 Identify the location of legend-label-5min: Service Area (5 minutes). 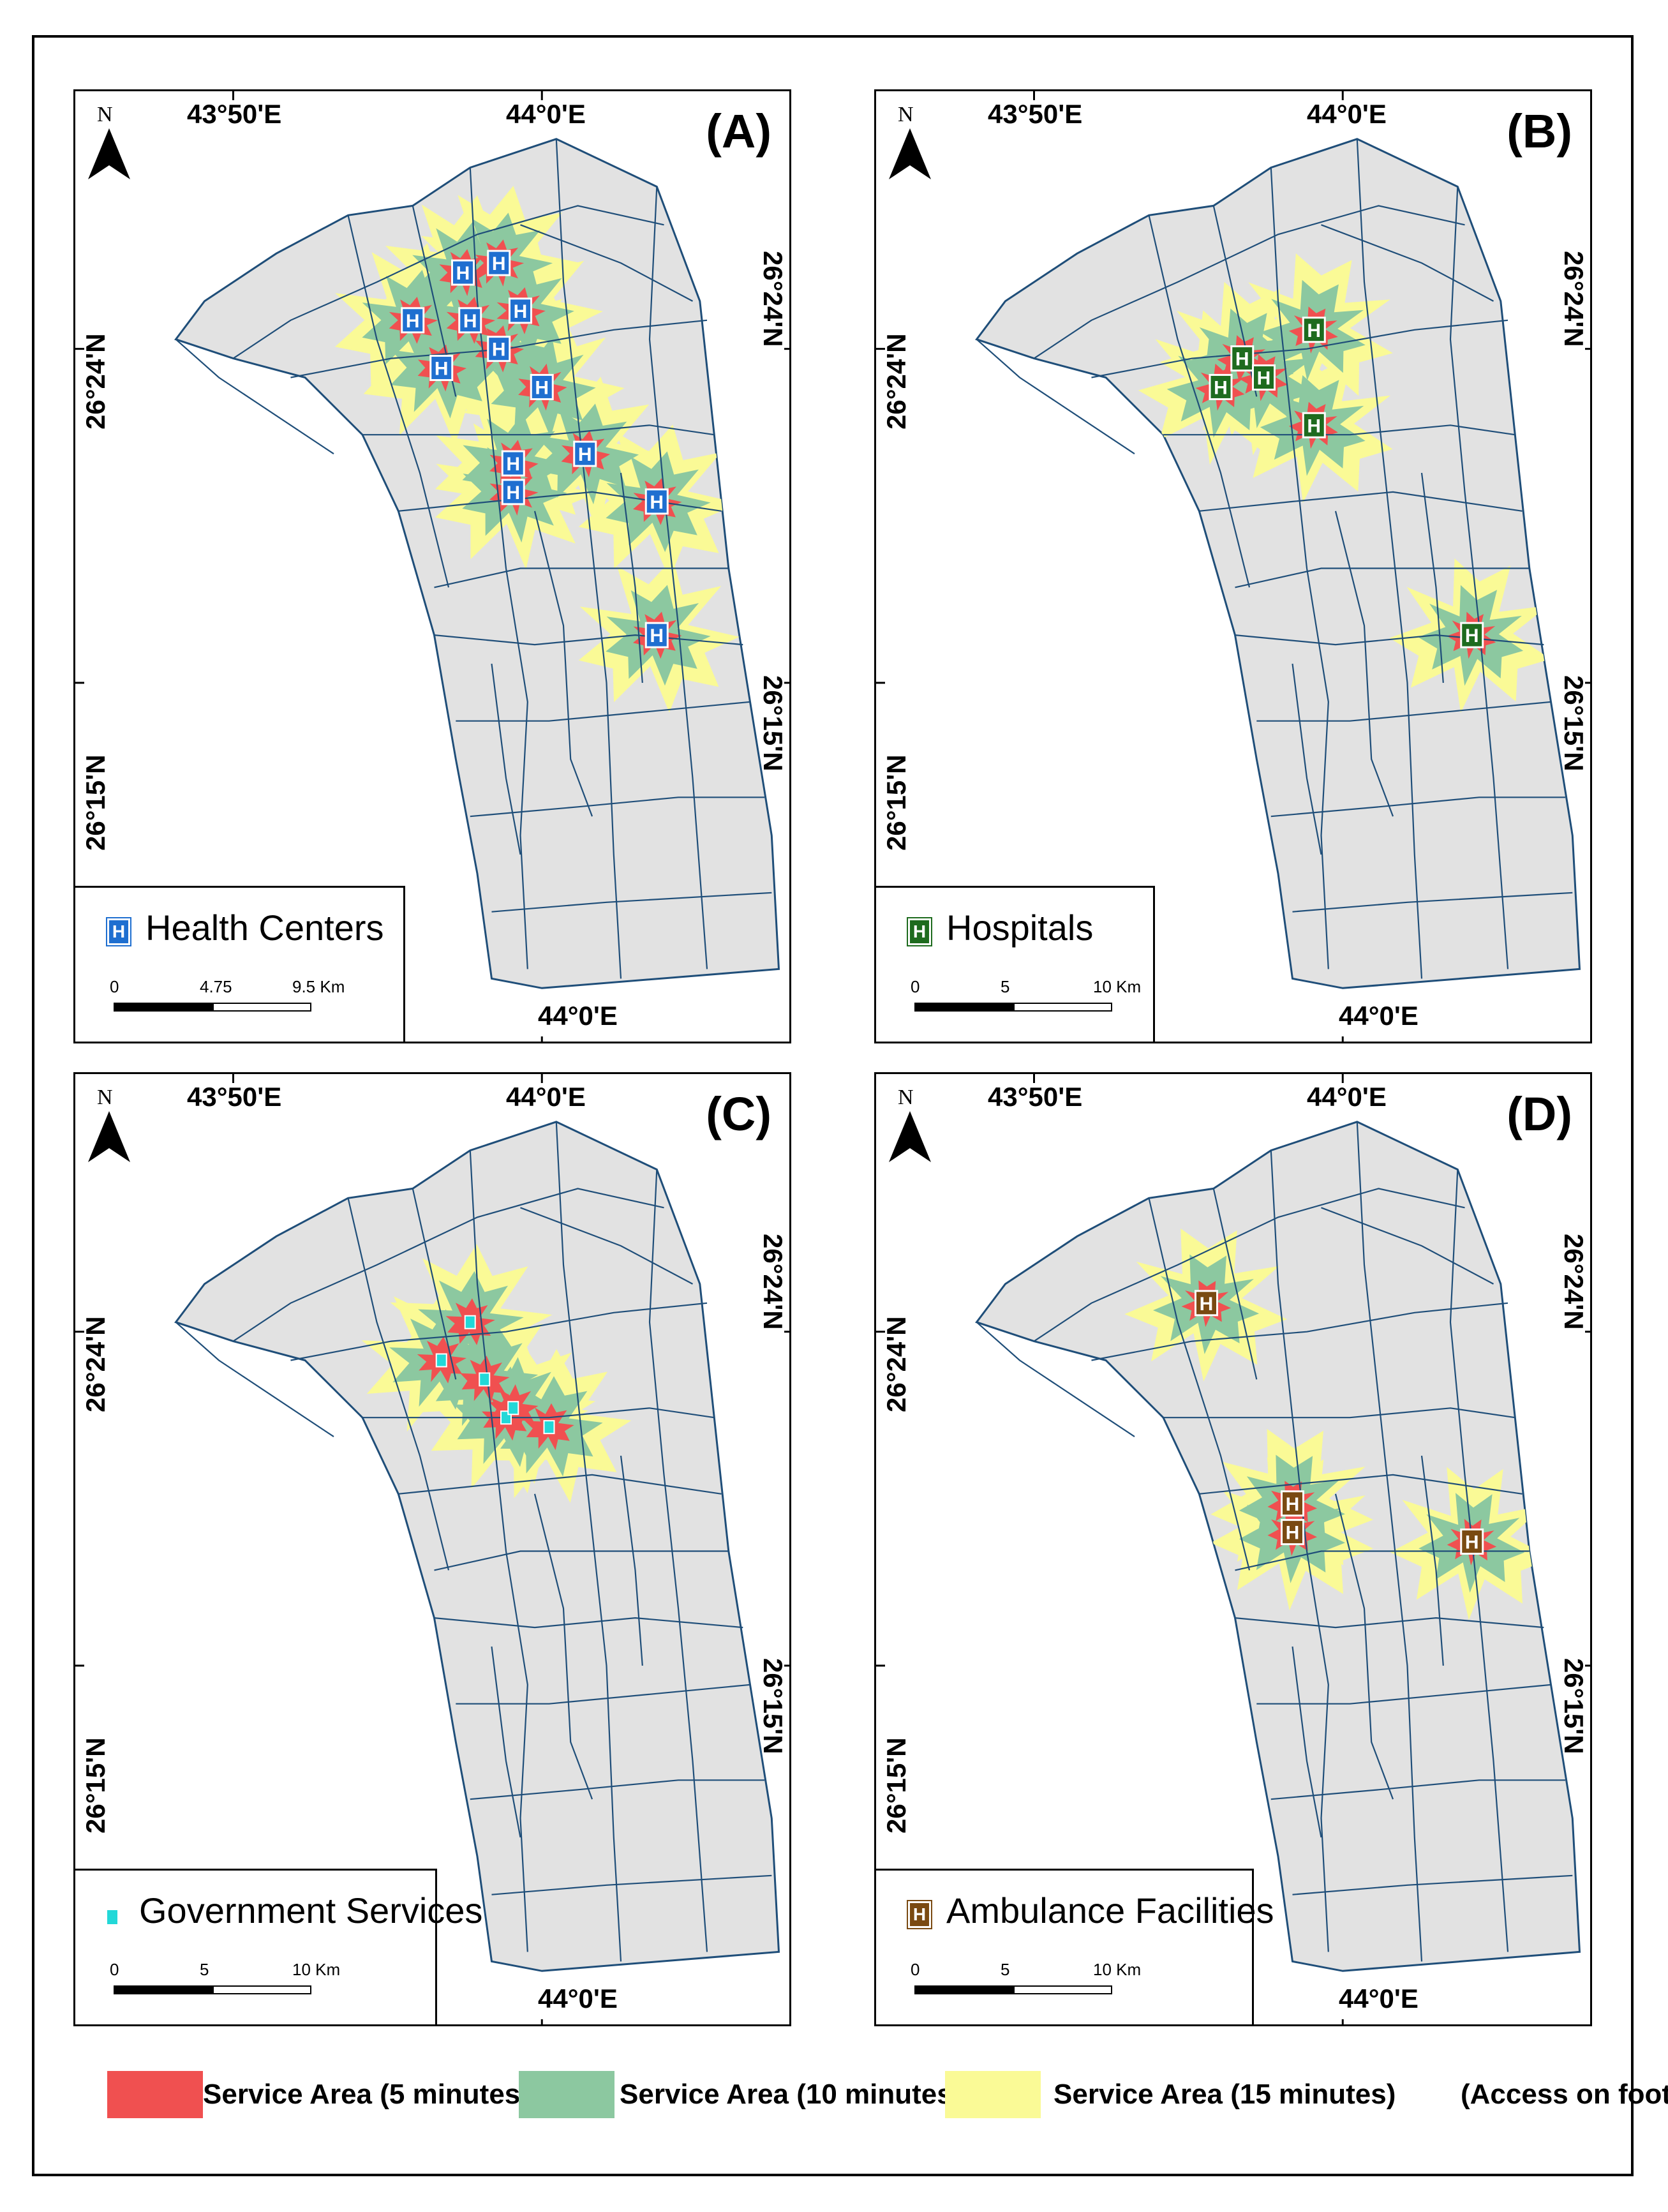
(367, 2094).